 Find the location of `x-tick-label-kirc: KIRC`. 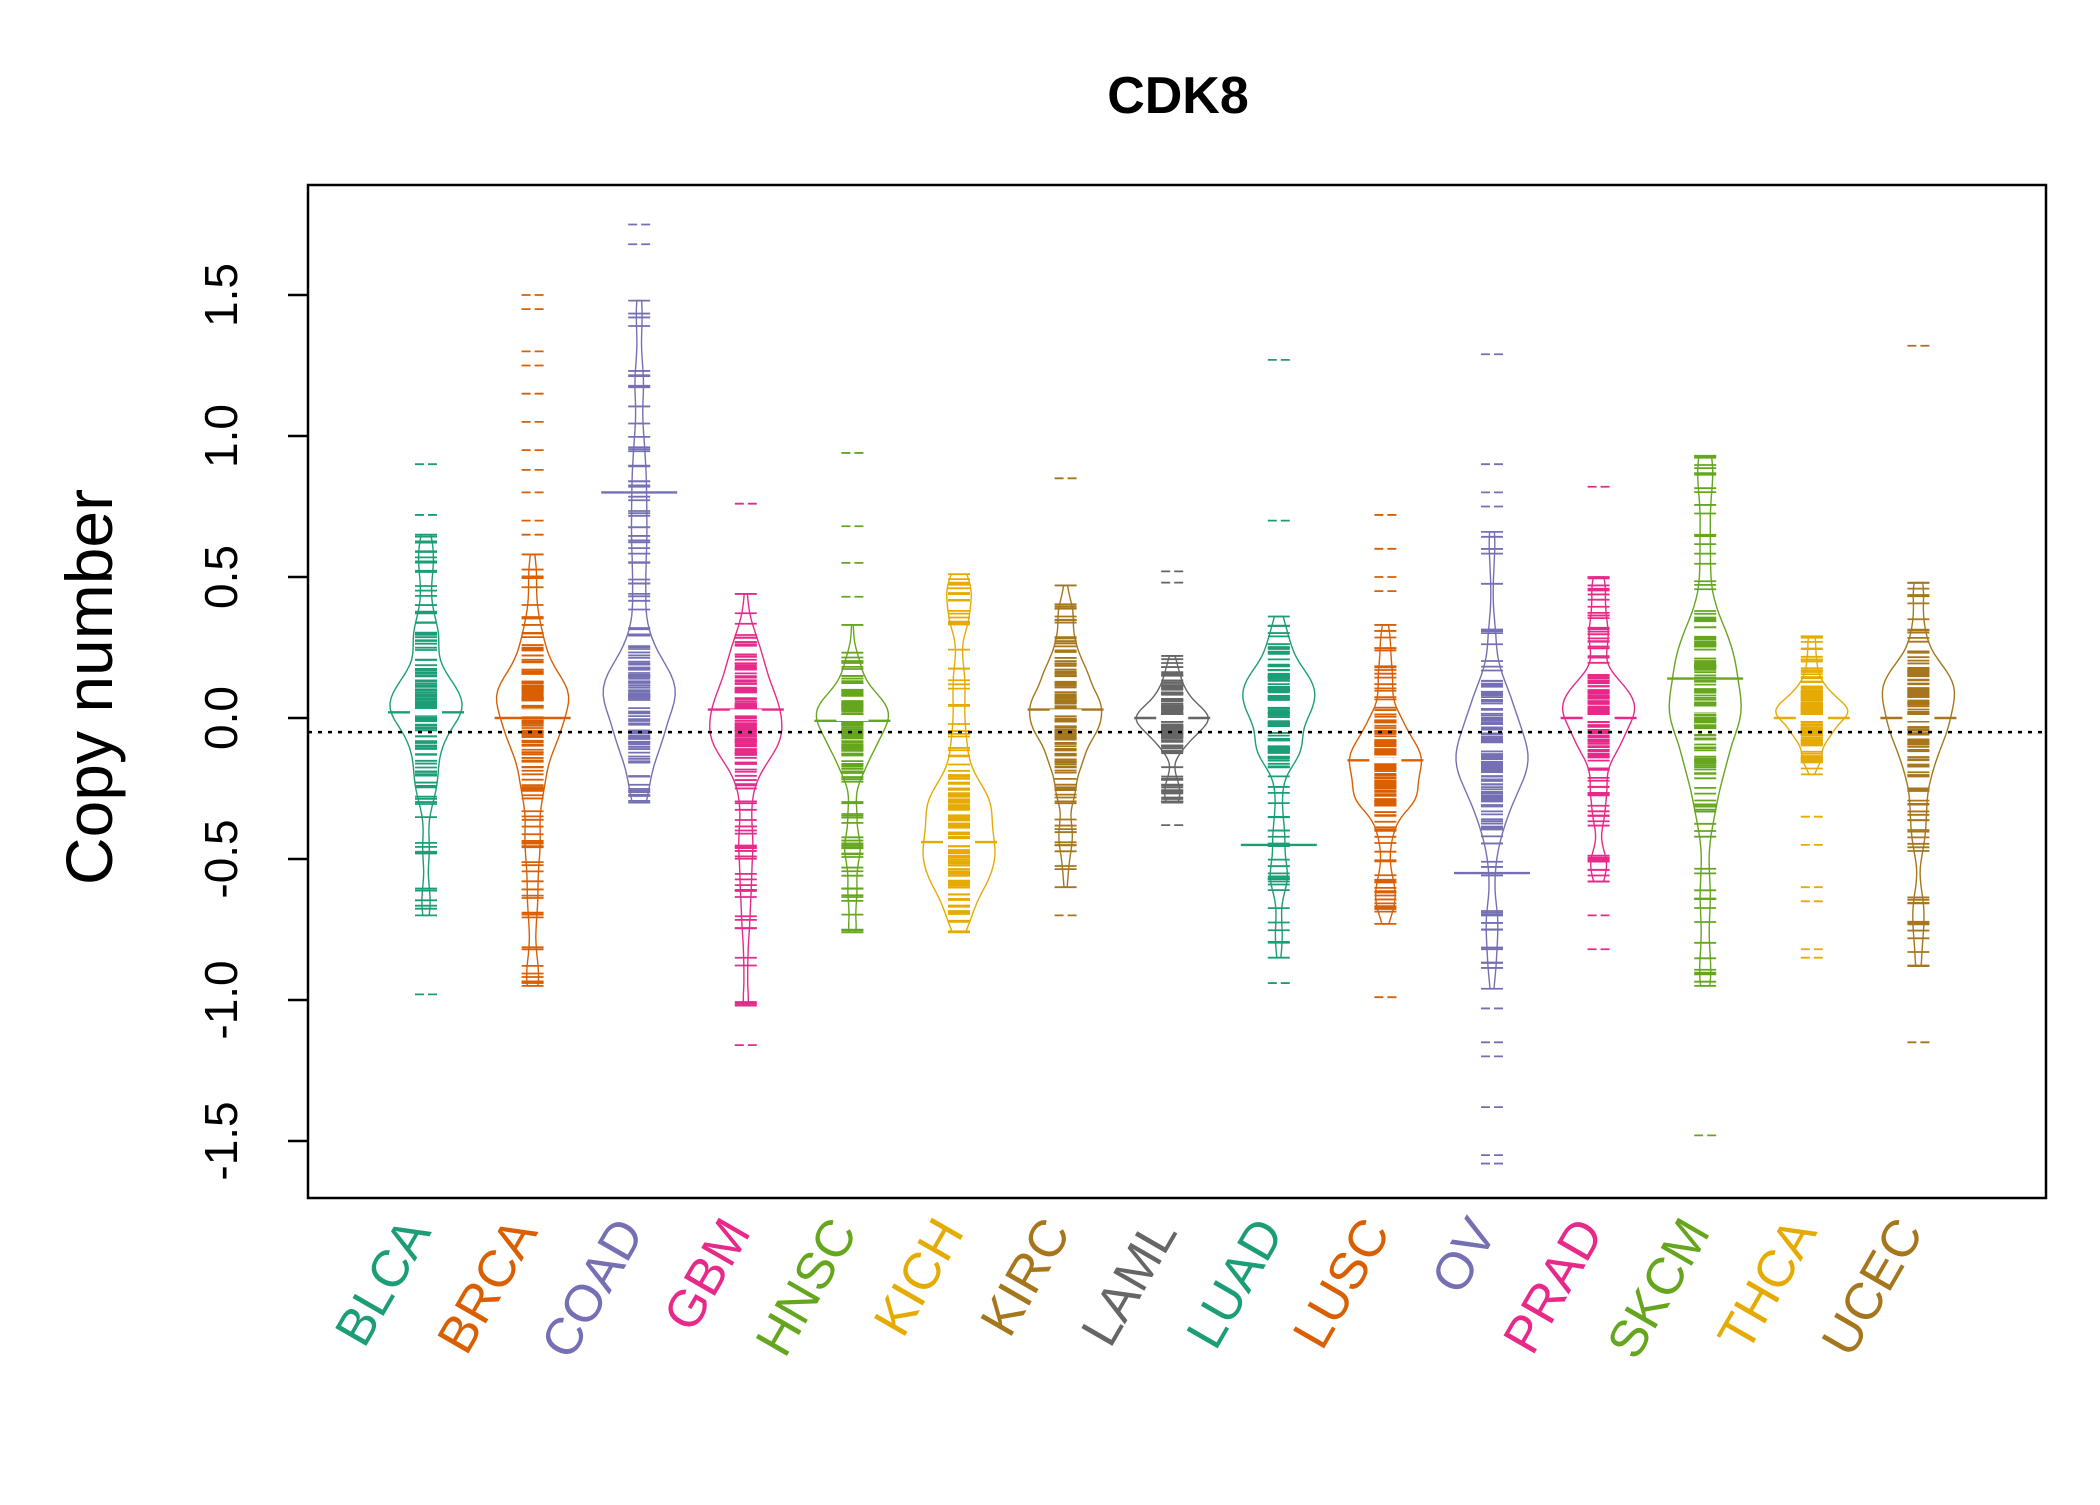

x-tick-label-kirc: KIRC is located at coordinates (1026, 1277).